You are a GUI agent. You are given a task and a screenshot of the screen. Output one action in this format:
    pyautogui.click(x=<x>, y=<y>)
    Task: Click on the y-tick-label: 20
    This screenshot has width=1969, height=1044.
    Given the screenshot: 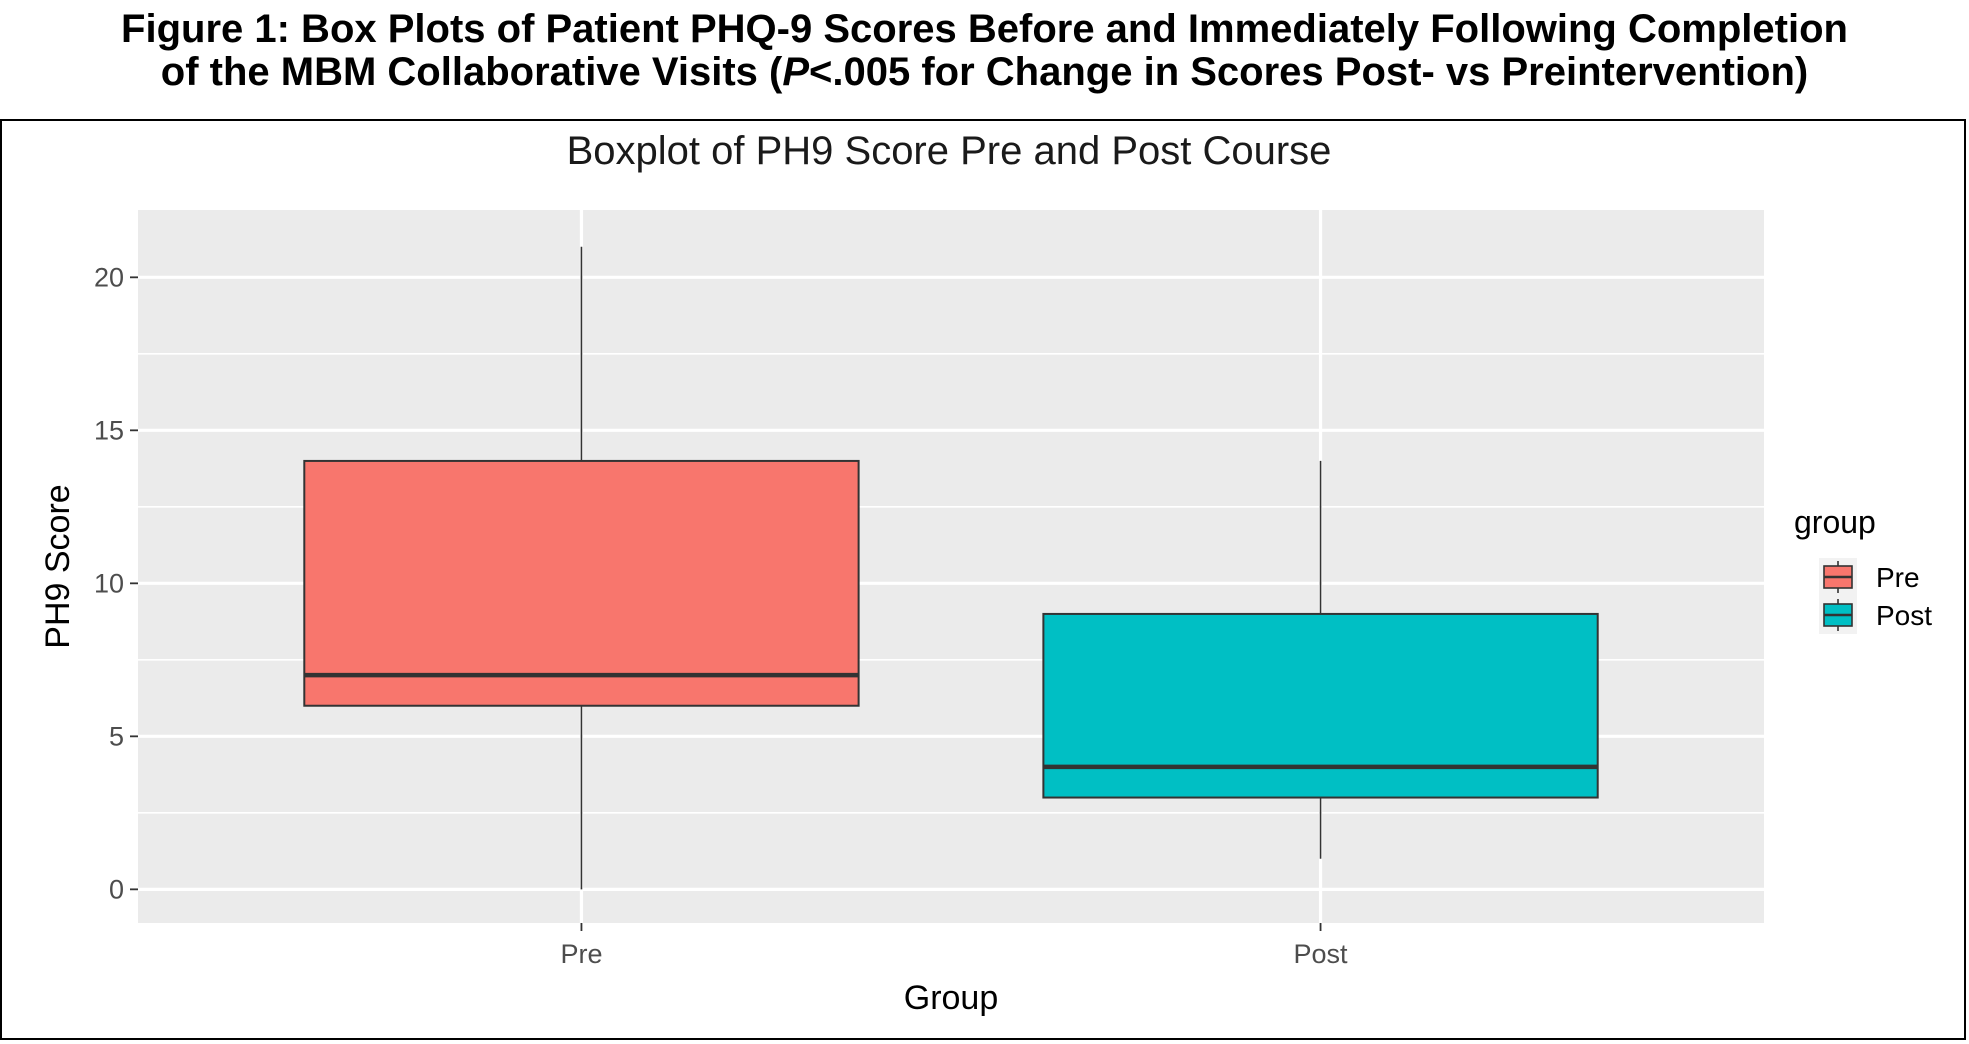 What is the action you would take?
    pyautogui.click(x=109, y=277)
    